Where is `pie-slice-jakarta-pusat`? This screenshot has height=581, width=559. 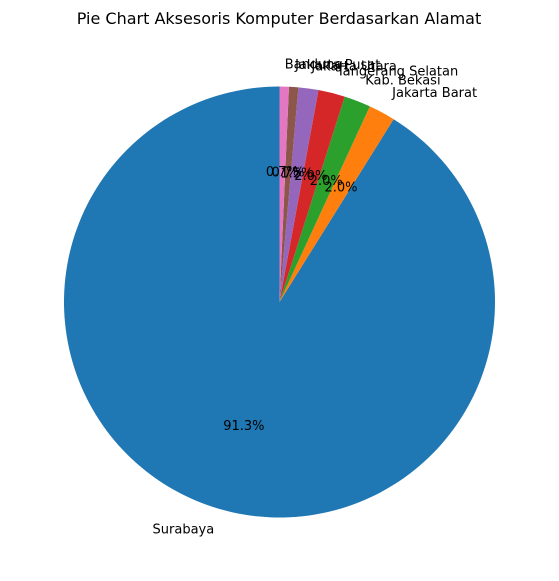
pie-slice-jakarta-pusat is located at coordinates (289, 194).